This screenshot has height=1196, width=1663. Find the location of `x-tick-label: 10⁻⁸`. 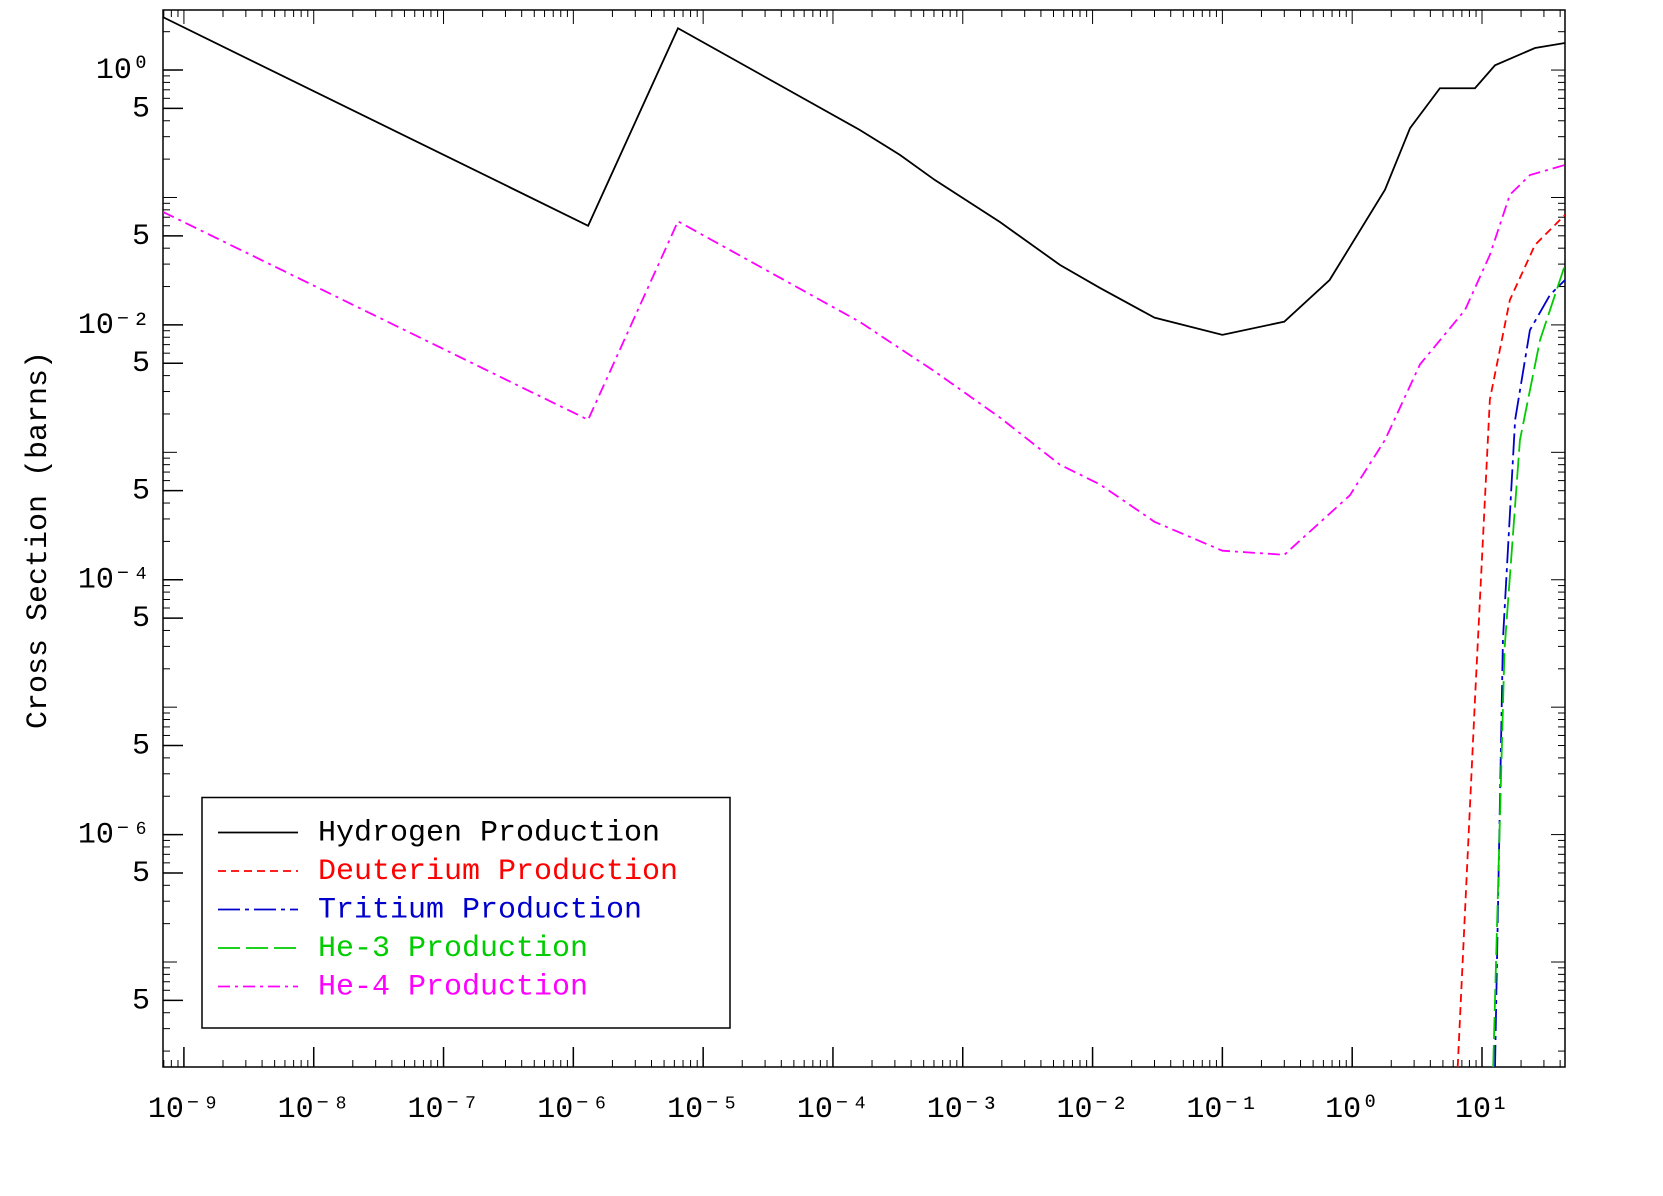

x-tick-label: 10⁻⁸ is located at coordinates (314, 1110).